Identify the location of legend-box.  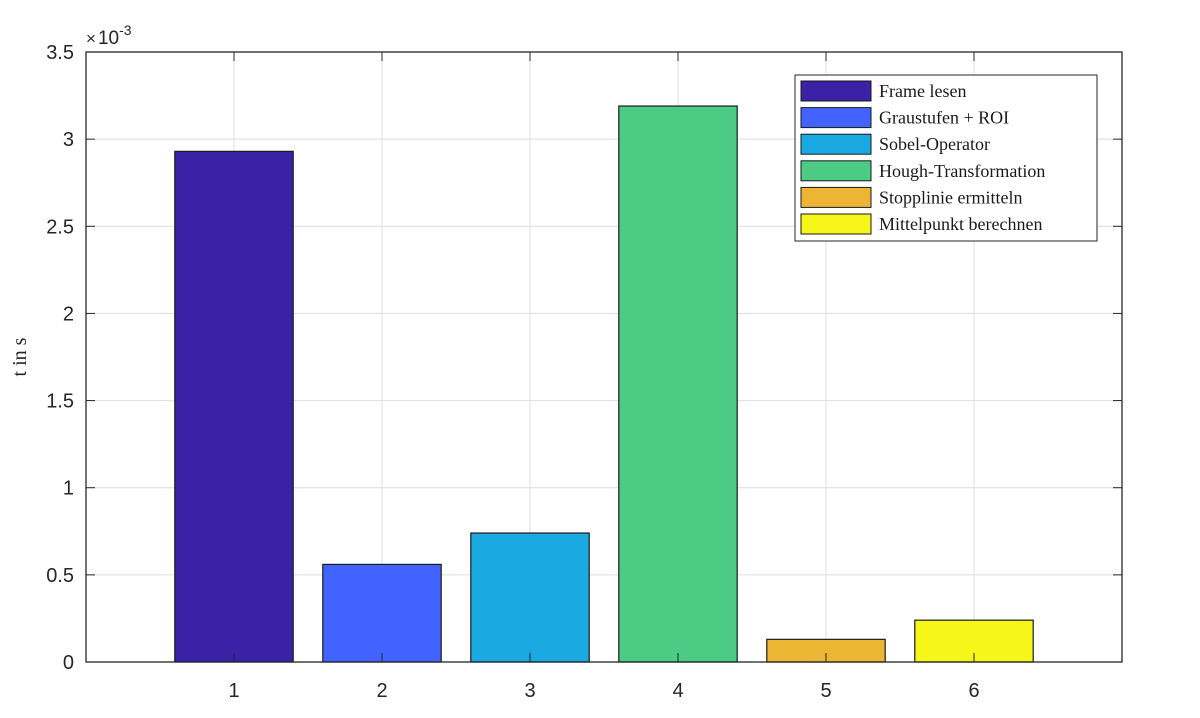
(946, 158).